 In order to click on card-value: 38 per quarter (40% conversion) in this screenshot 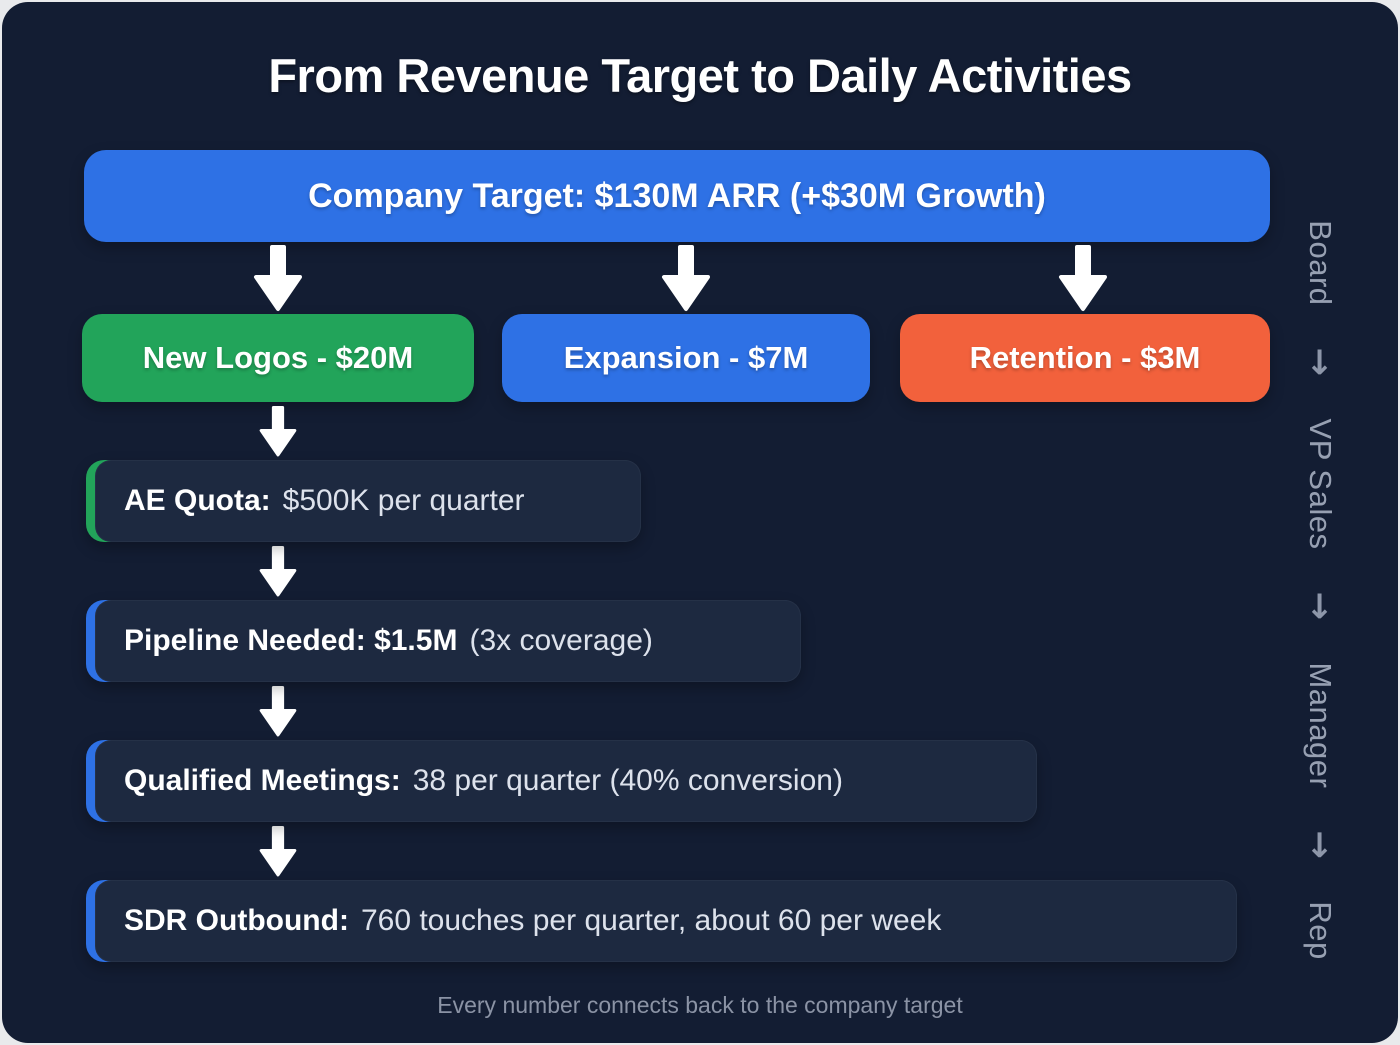, I will do `click(627, 780)`.